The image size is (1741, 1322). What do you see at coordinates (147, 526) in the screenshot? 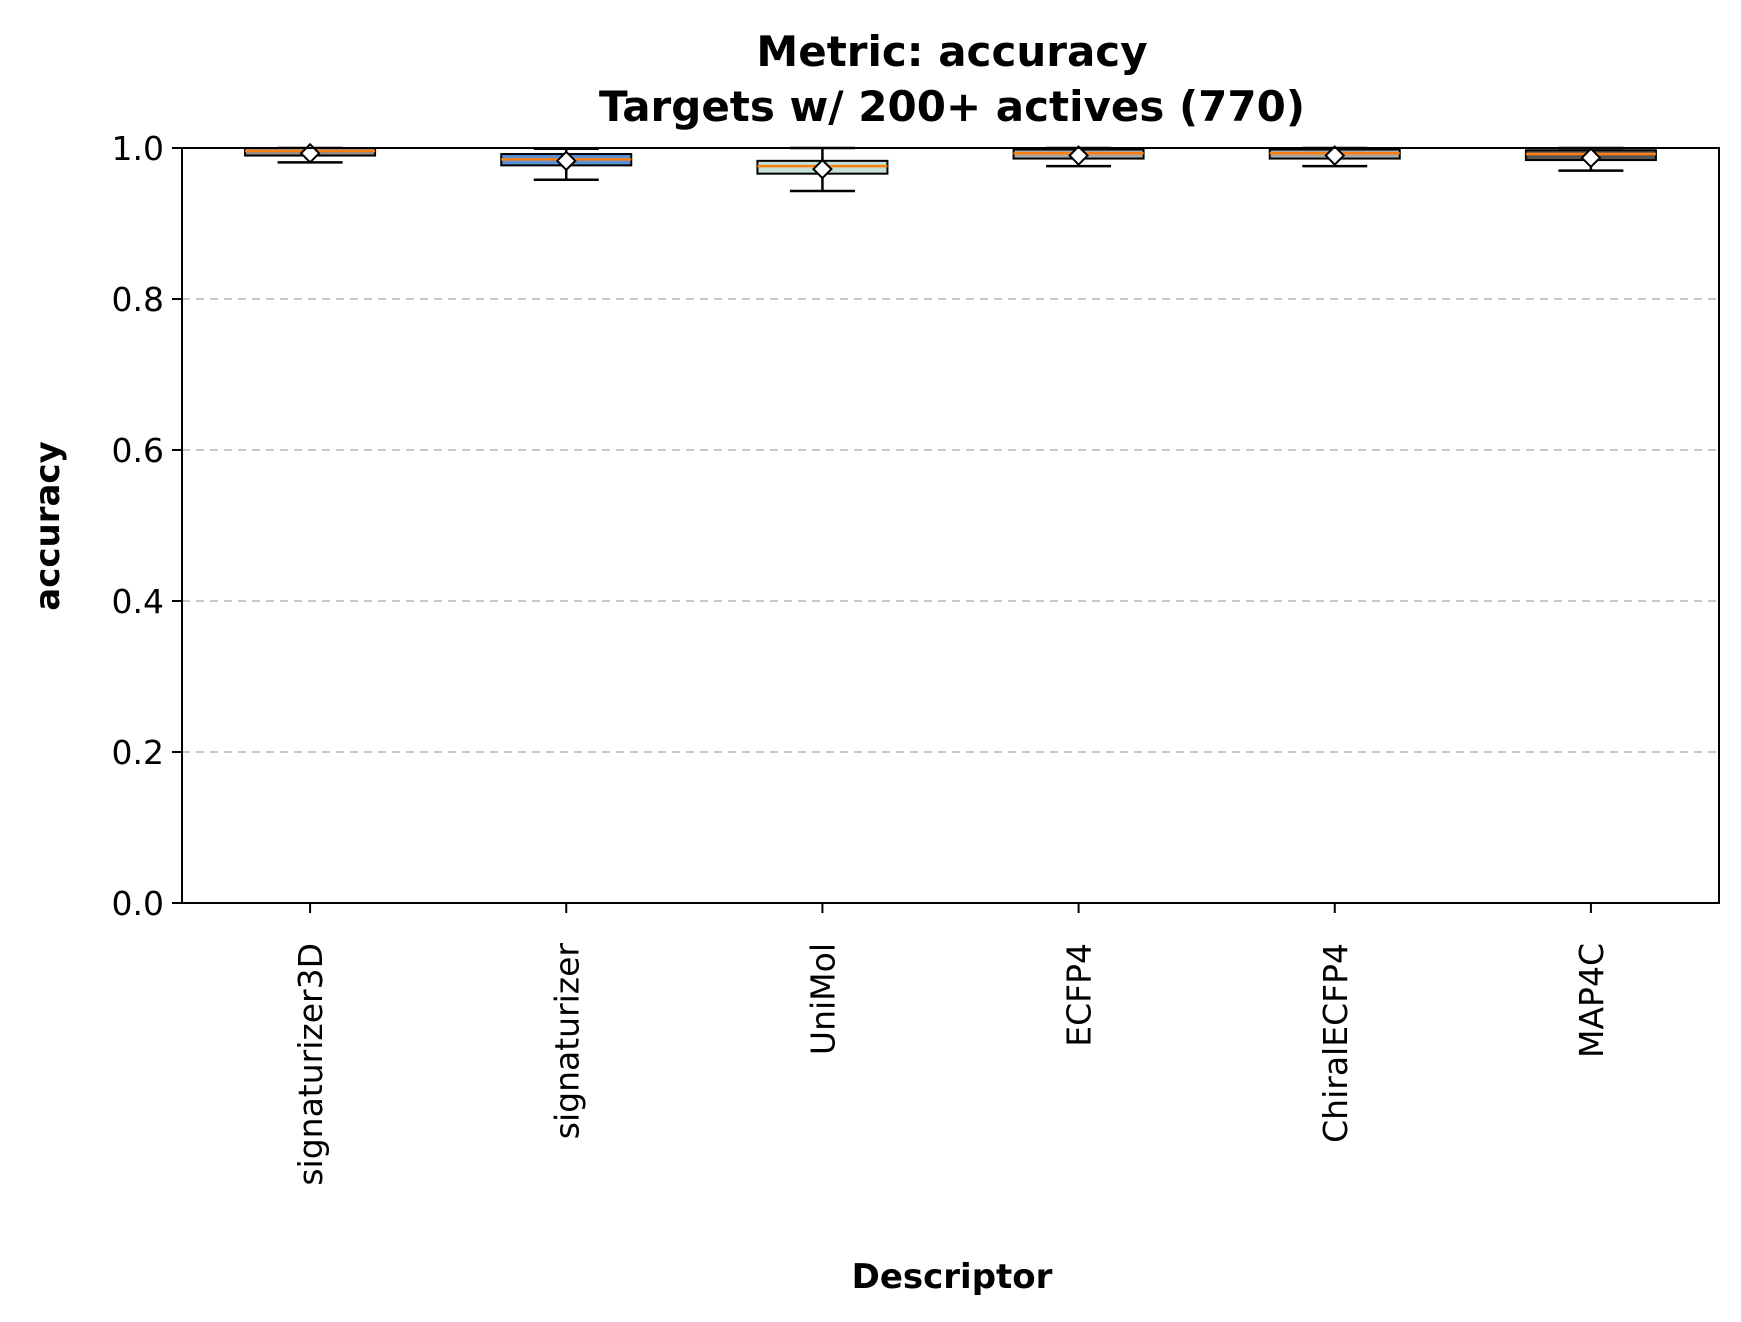
I see `y-axis-ticks: 0.0 0.2 0.4 0.6 0.8 1.0` at bounding box center [147, 526].